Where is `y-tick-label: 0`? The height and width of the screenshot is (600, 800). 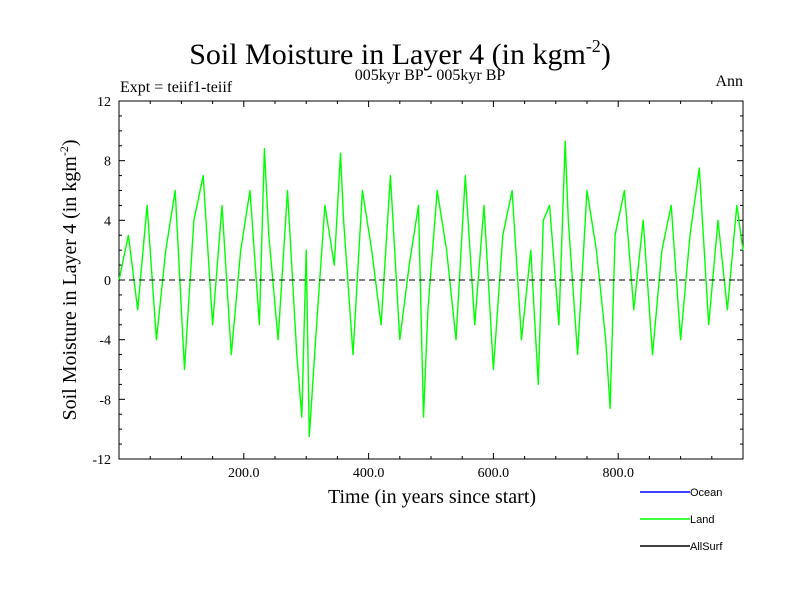
y-tick-label: 0 is located at coordinates (107, 281).